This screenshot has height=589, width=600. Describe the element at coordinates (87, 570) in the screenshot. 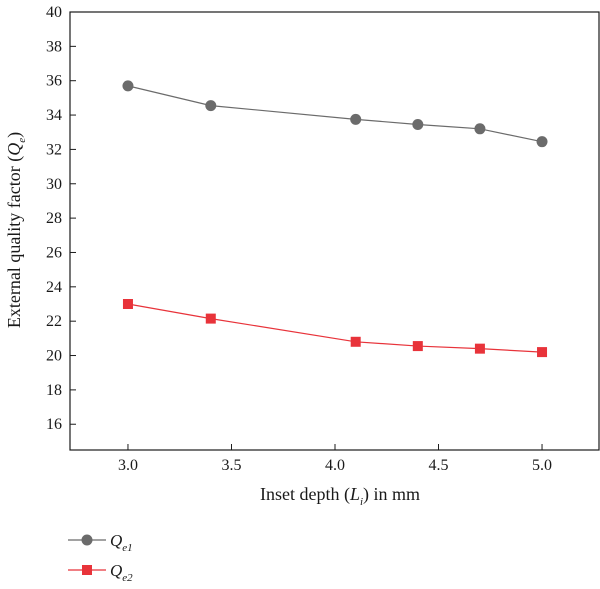

I see `legend-marker-qe2` at that location.